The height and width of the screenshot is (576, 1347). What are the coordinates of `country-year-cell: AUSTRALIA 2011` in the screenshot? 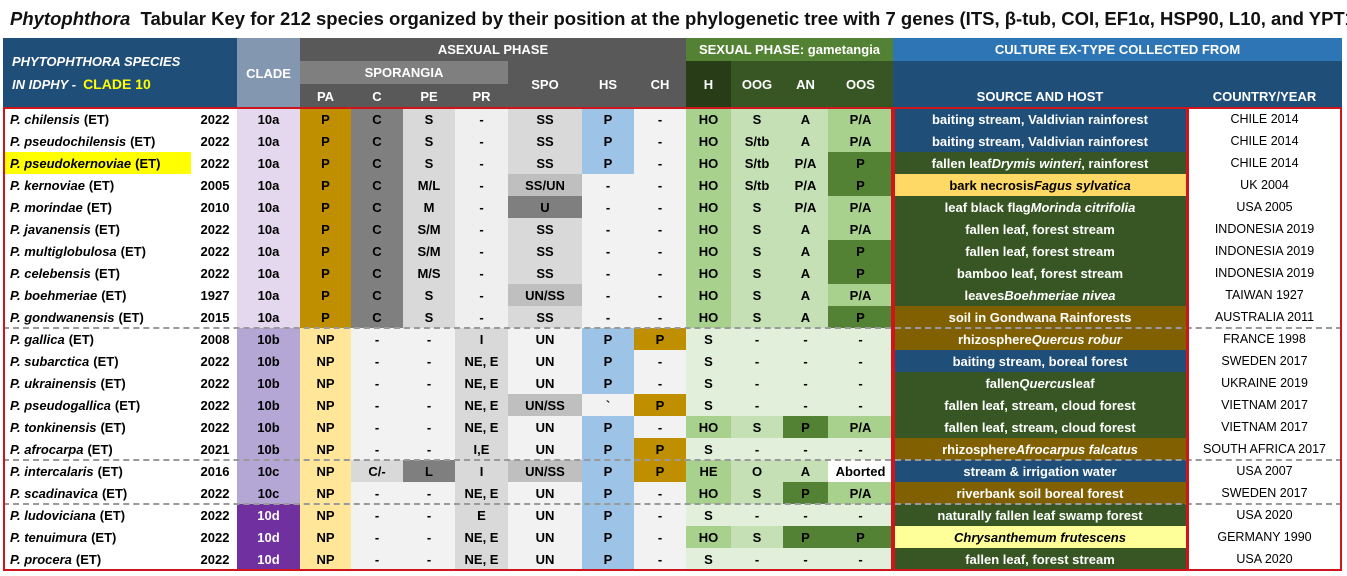 It's located at (1264, 317).